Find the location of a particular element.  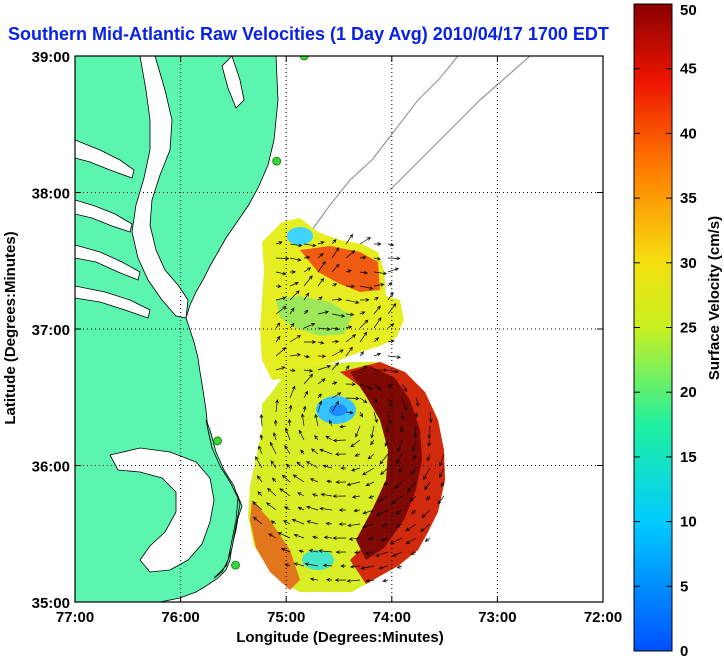

bathymetry-line is located at coordinates (460, 123).